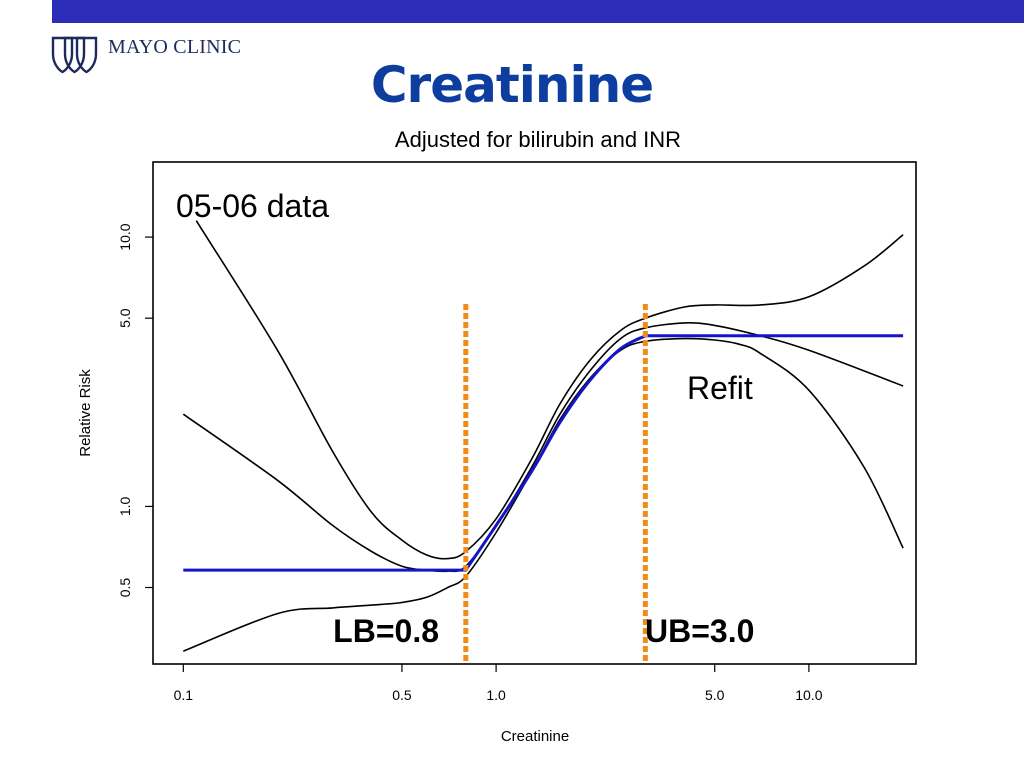 The height and width of the screenshot is (768, 1024). Describe the element at coordinates (74, 55) in the screenshot. I see `mayo-shields-icon` at that location.